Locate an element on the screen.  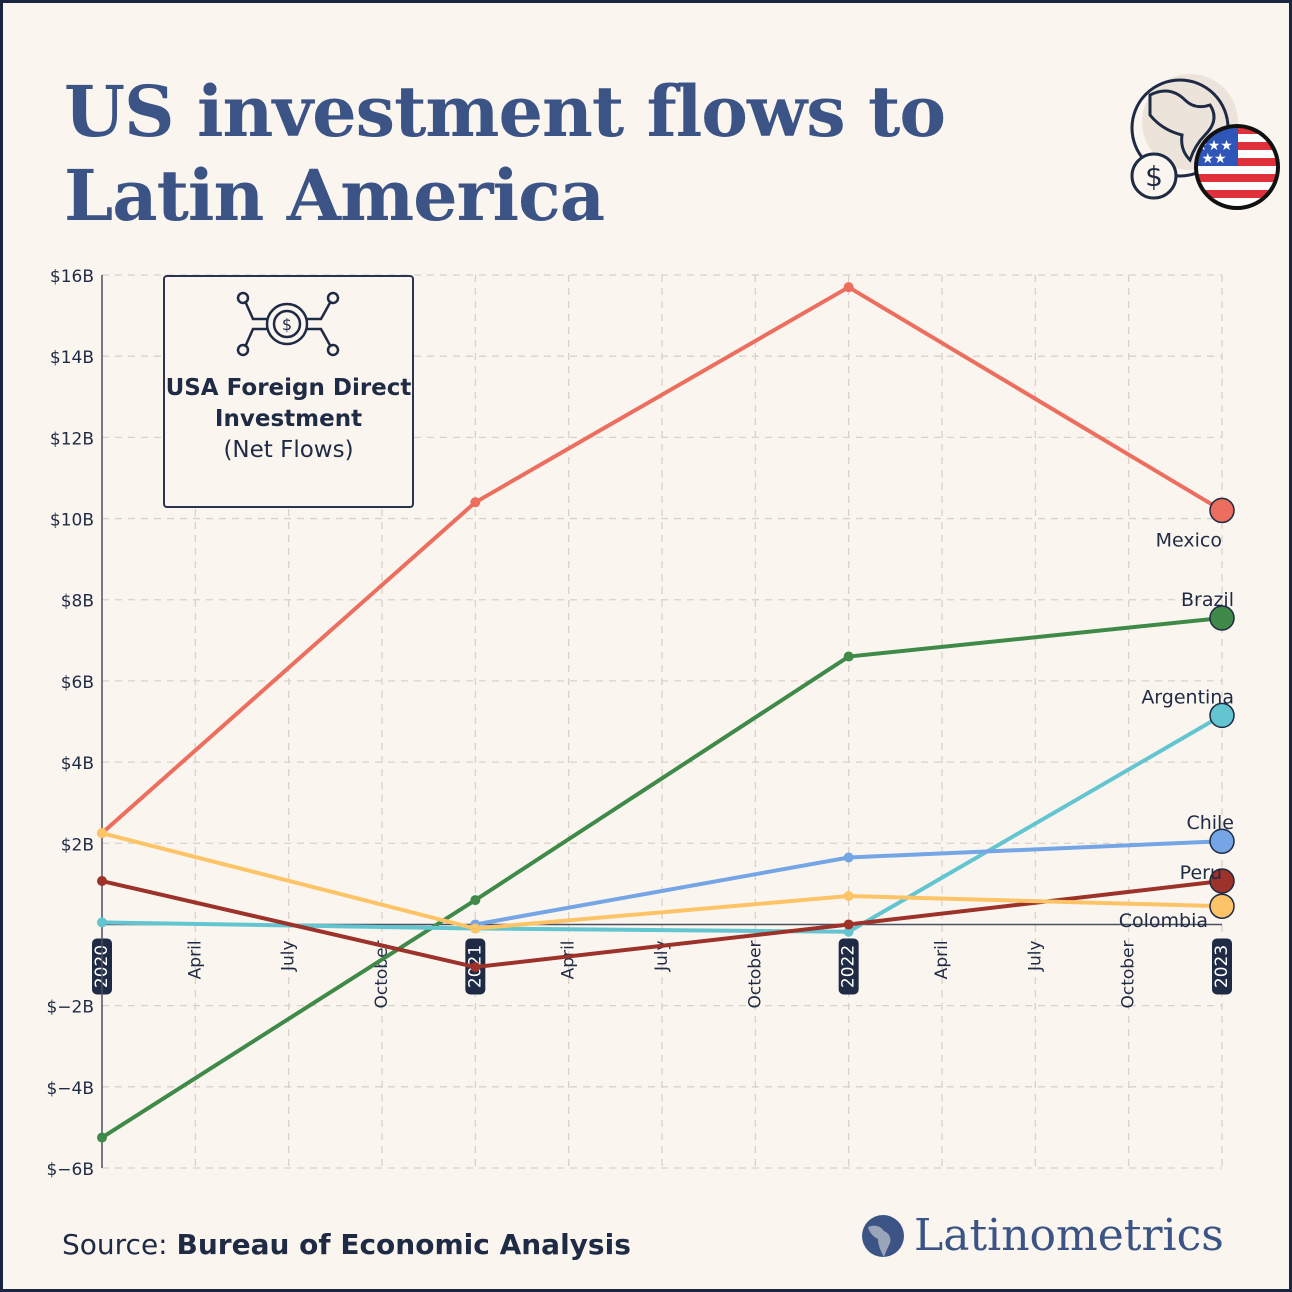
flag-argentina-icon is located at coordinates (1222, 715).